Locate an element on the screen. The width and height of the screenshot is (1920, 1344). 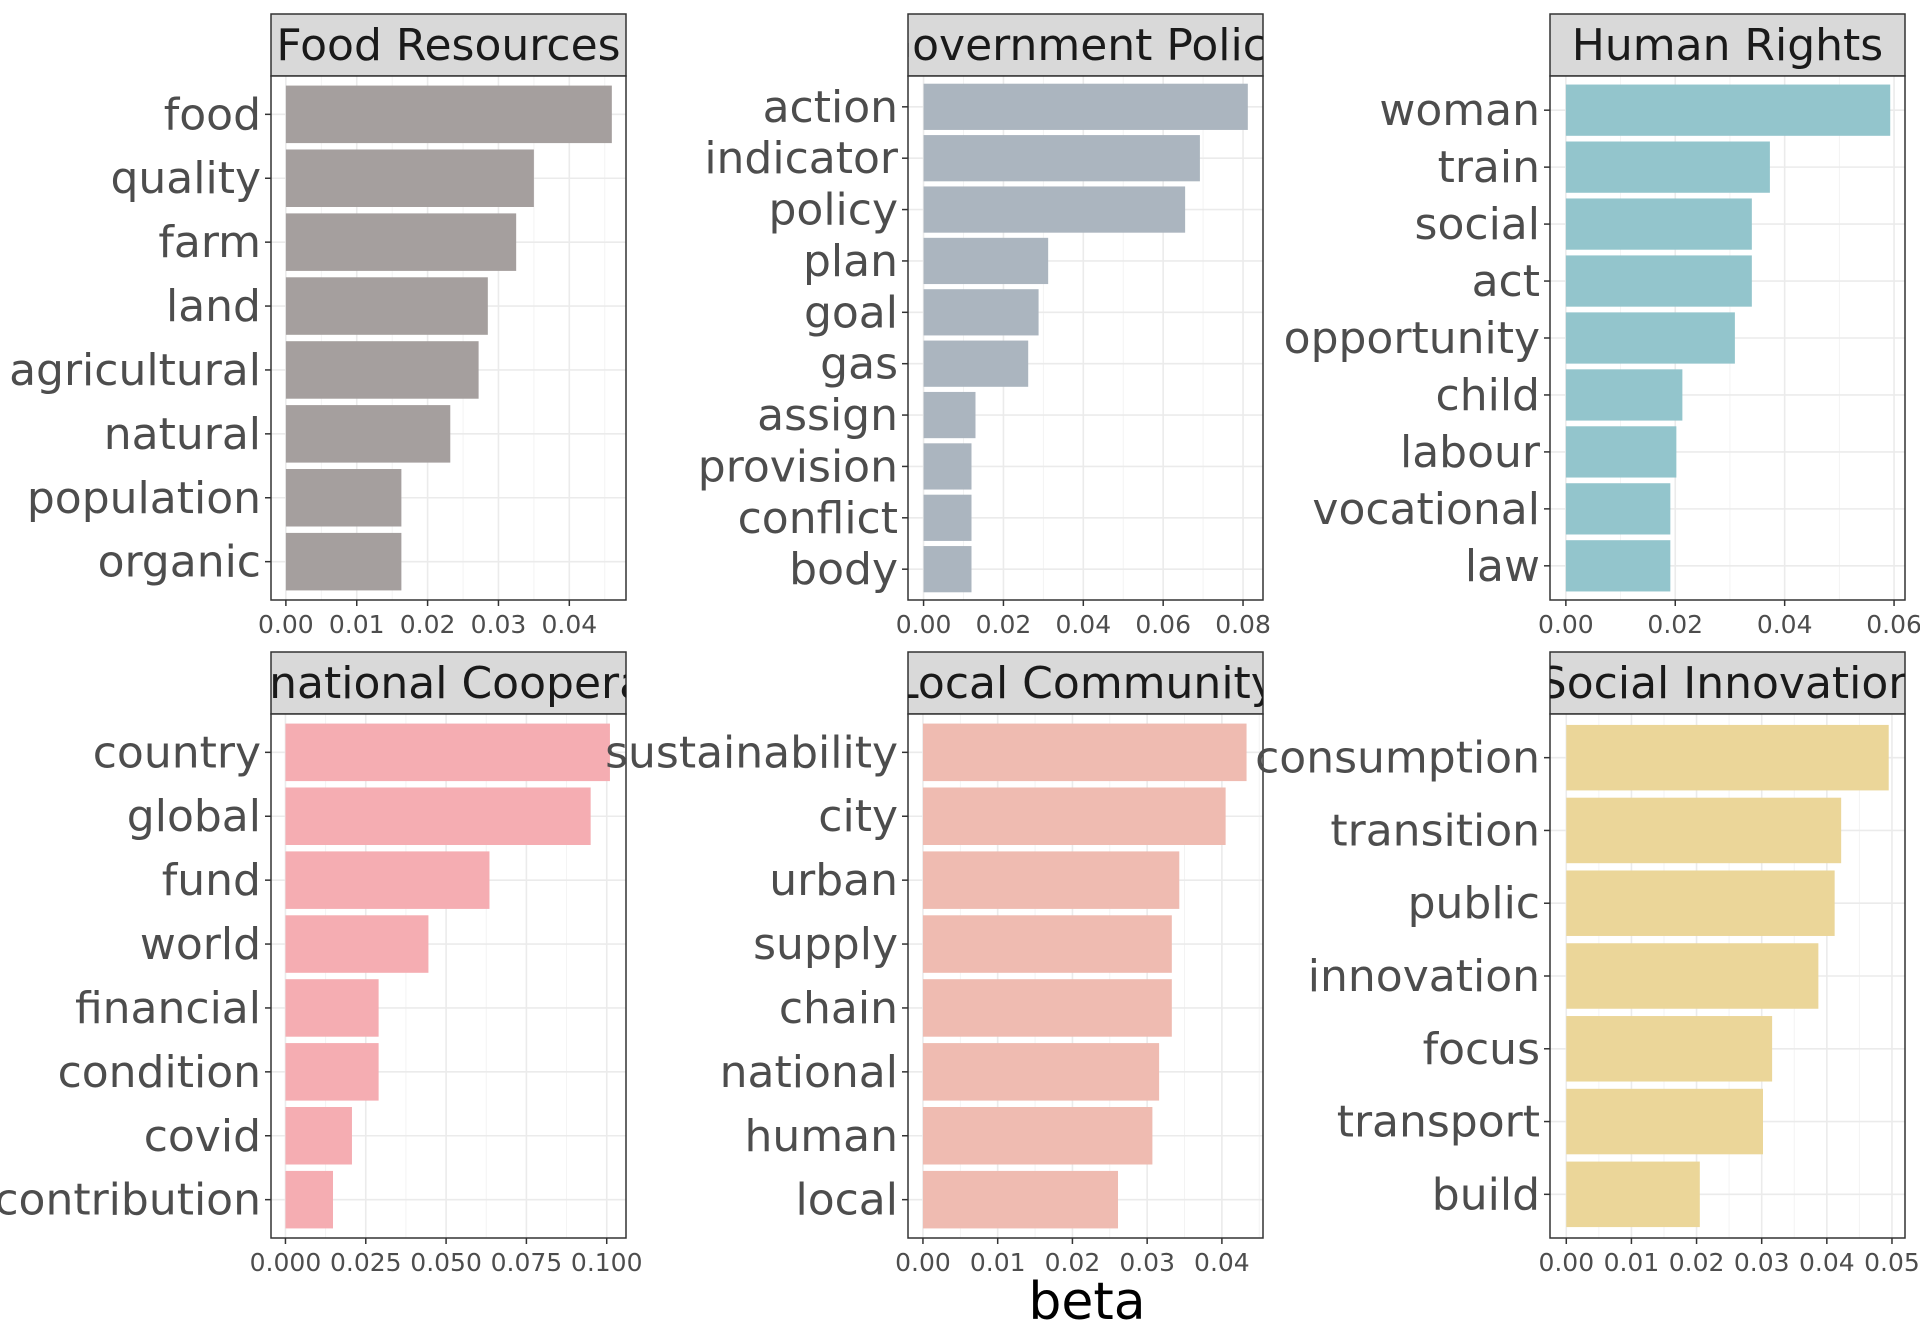
category-label: child is located at coordinates (1488, 395).